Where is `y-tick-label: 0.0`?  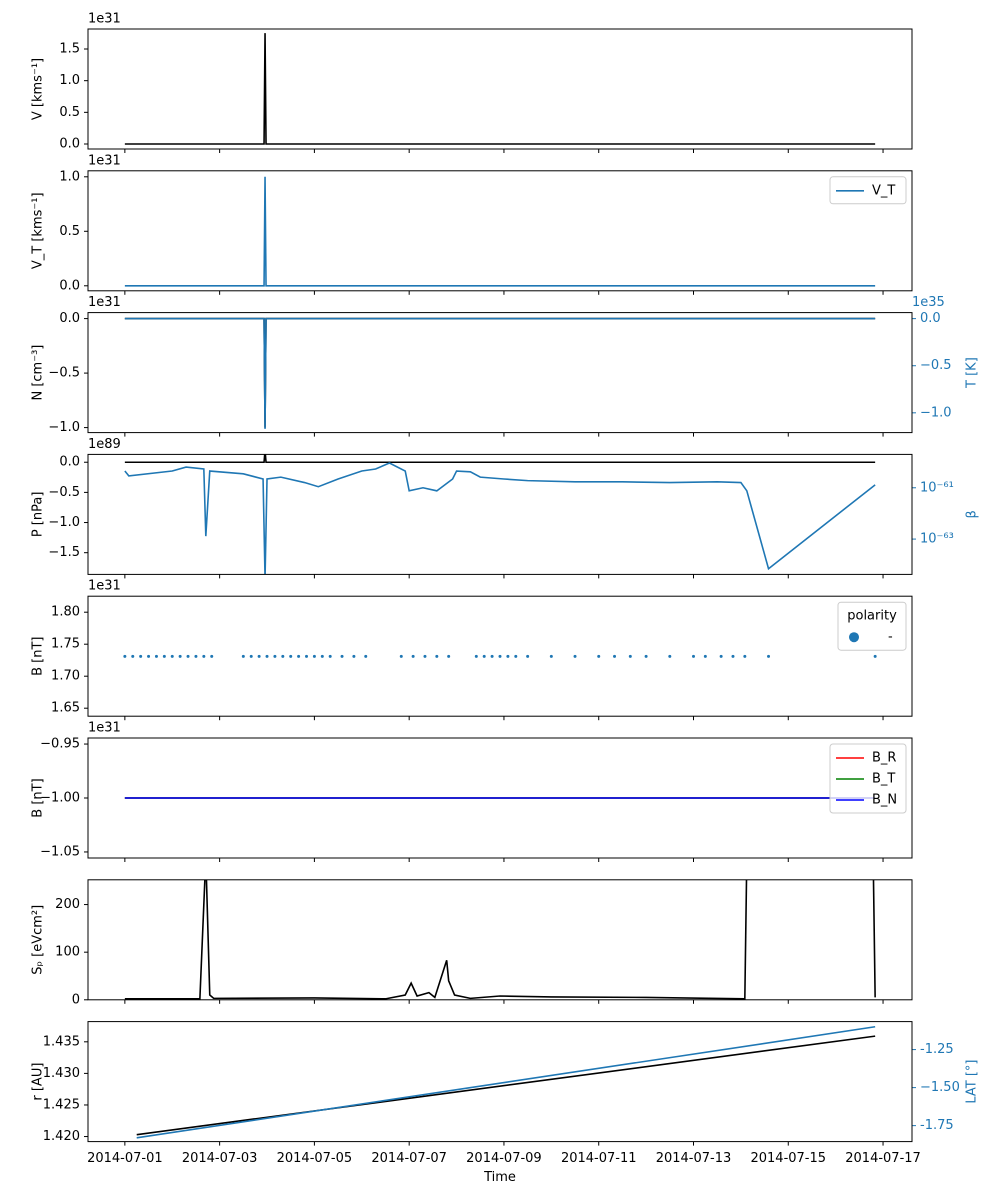
y-tick-label: 0.0 is located at coordinates (69, 143).